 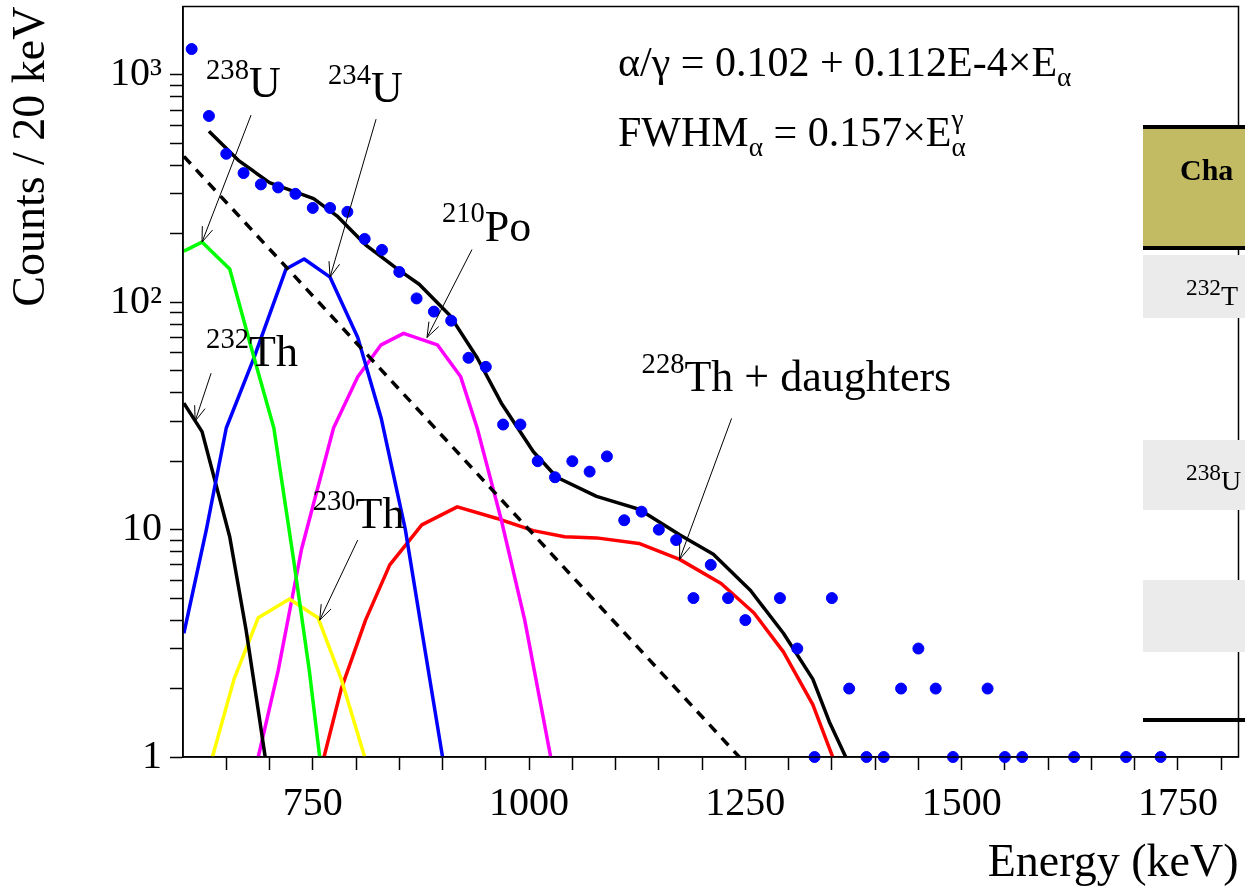 I want to click on x-axis-title: Energy (keV), so click(x=1113, y=861).